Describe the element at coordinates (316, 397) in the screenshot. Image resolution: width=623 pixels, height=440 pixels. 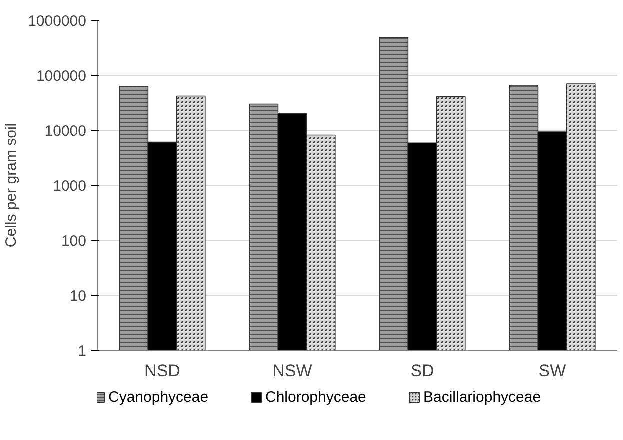
I see `legend-label: Chlorophyceae` at that location.